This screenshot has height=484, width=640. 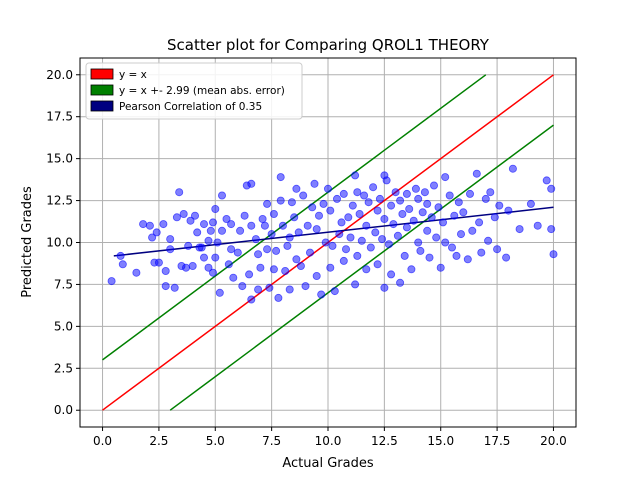 I want to click on legend-swatch, so click(x=102, y=106).